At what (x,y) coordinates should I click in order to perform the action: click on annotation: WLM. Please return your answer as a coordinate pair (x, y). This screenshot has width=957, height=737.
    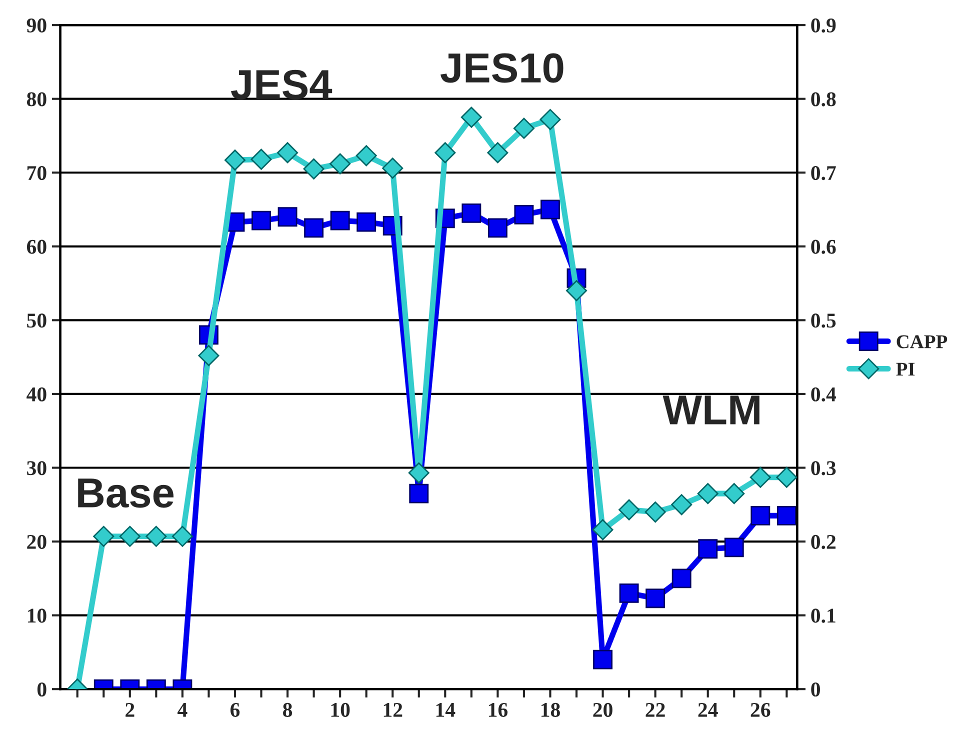
    Looking at the image, I should click on (711, 410).